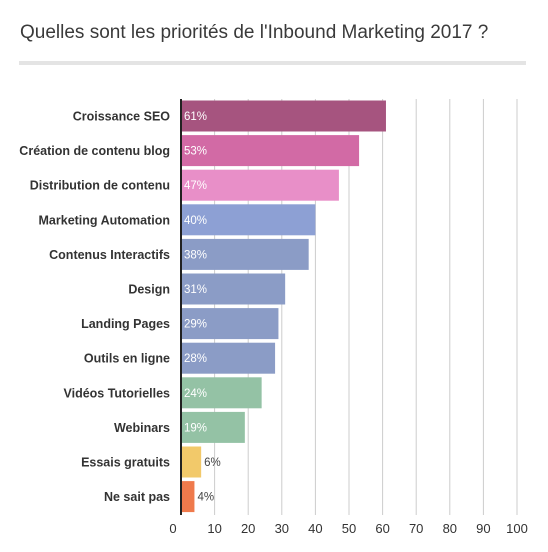 The height and width of the screenshot is (552, 548). Describe the element at coordinates (94, 151) in the screenshot. I see `category-label: Création de contenu blog` at that location.